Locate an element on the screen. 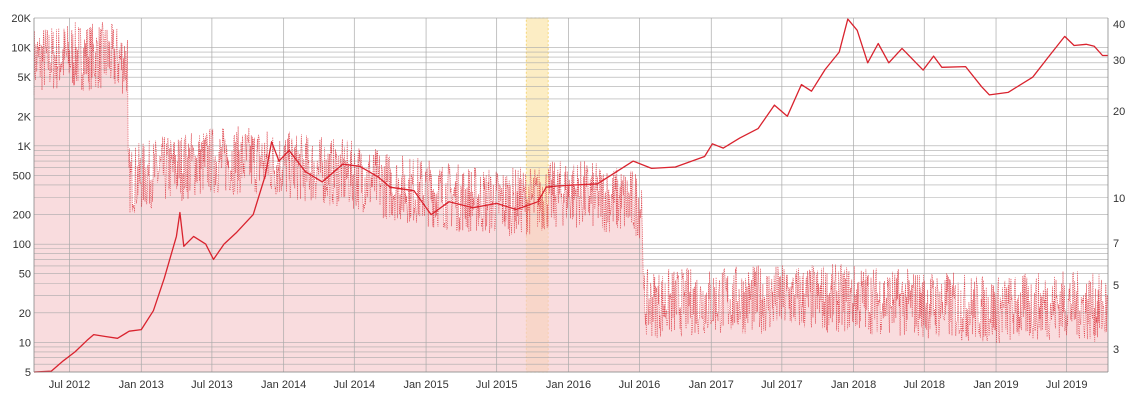 This screenshot has height=410, width=1148. x-tick-label: Jan 2014 is located at coordinates (283, 385).